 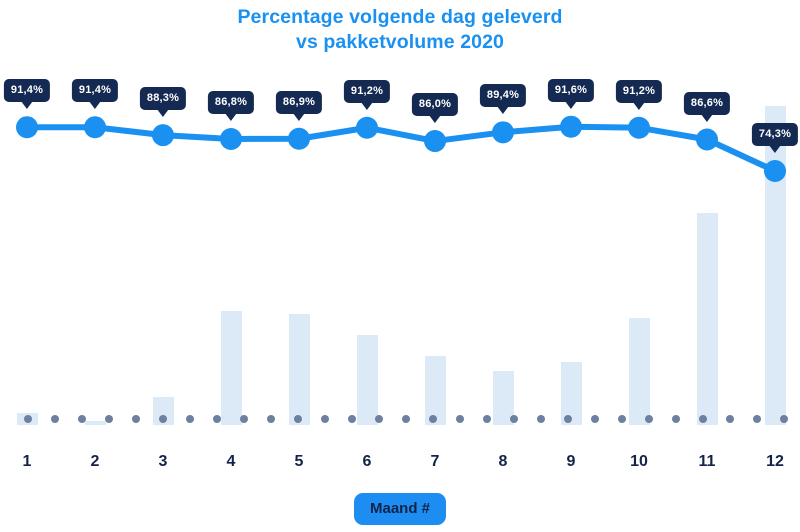 I want to click on x-tick-6: 6, so click(x=367, y=461).